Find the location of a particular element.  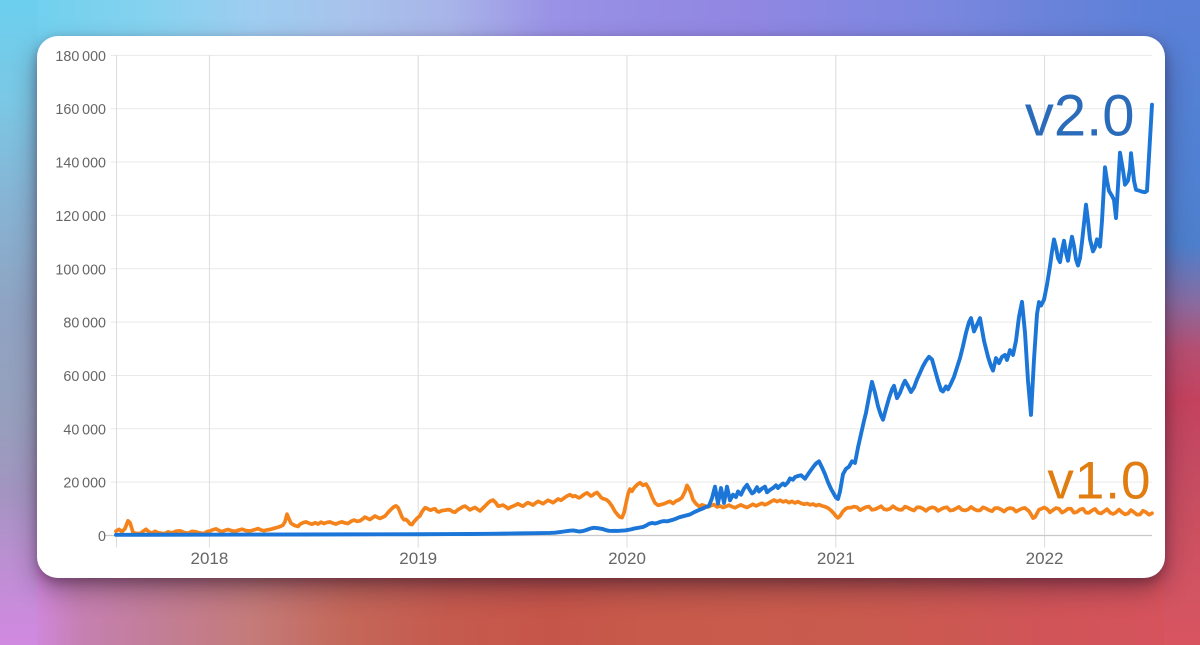

svg-text: 2021 is located at coordinates (836, 558).